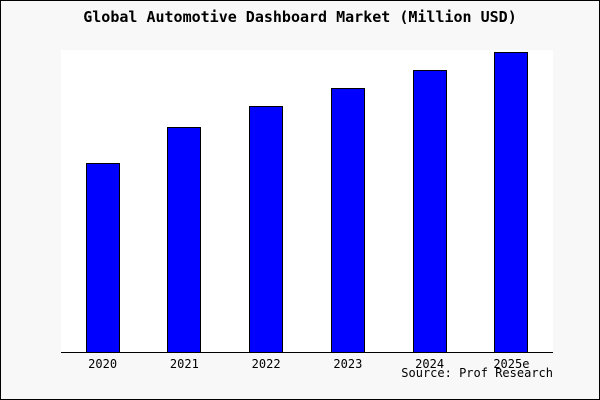 The image size is (600, 400). What do you see at coordinates (511, 202) in the screenshot?
I see `bar-2025e` at bounding box center [511, 202].